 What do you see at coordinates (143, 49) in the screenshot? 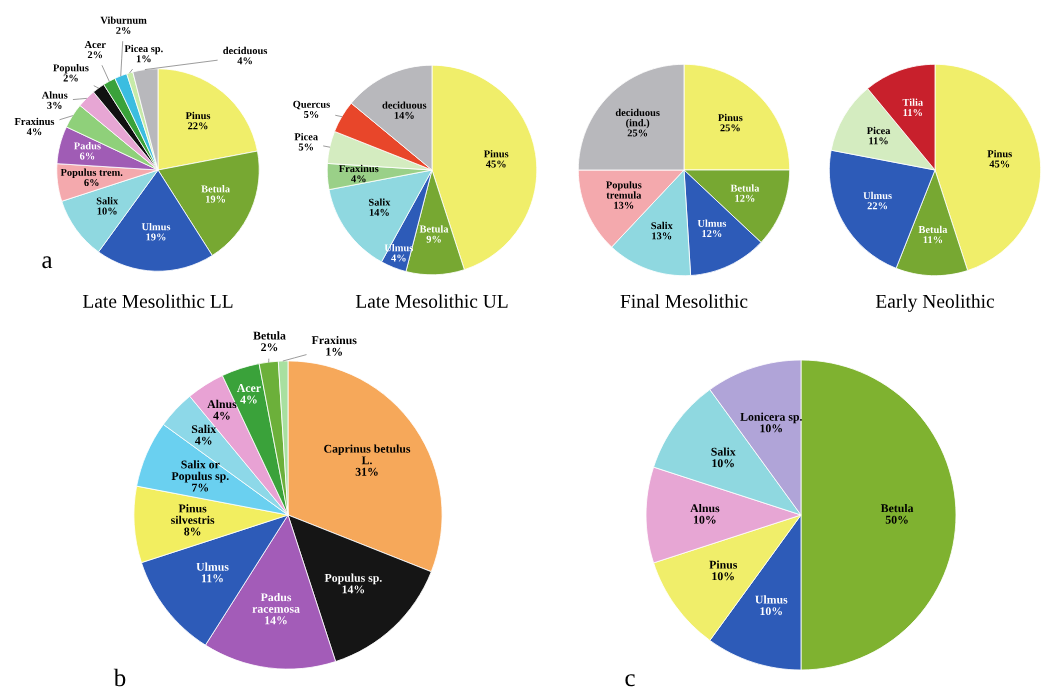
I see `slice-label: Picea sp.` at bounding box center [143, 49].